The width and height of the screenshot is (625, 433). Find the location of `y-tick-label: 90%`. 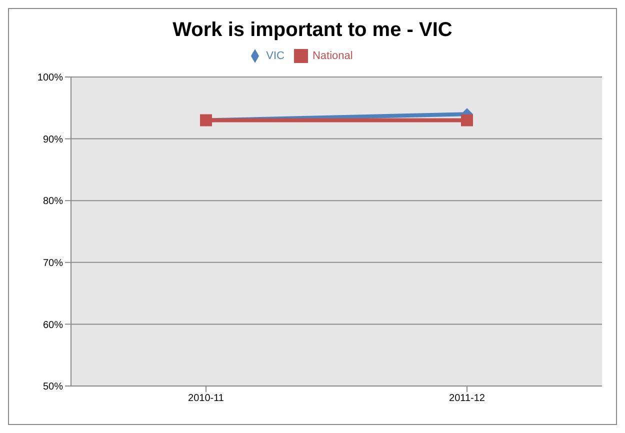

y-tick-label: 90% is located at coordinates (53, 140).